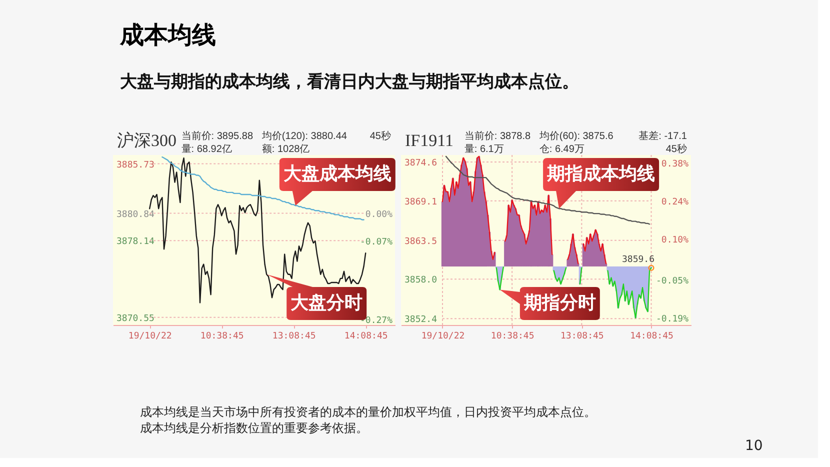  I want to click on y2-tick-label: -0.07%, so click(377, 242).